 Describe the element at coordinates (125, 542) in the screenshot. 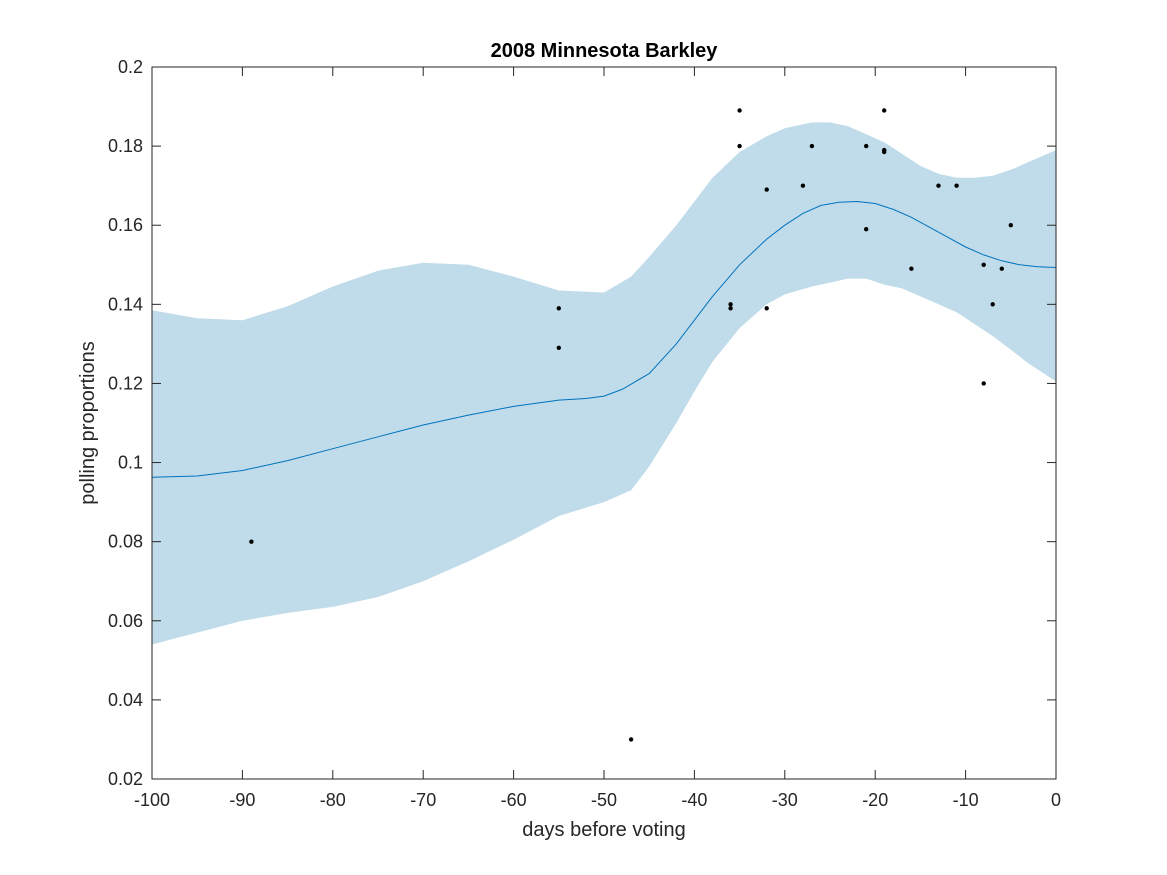

I see `y-tick-label: 0.08` at that location.